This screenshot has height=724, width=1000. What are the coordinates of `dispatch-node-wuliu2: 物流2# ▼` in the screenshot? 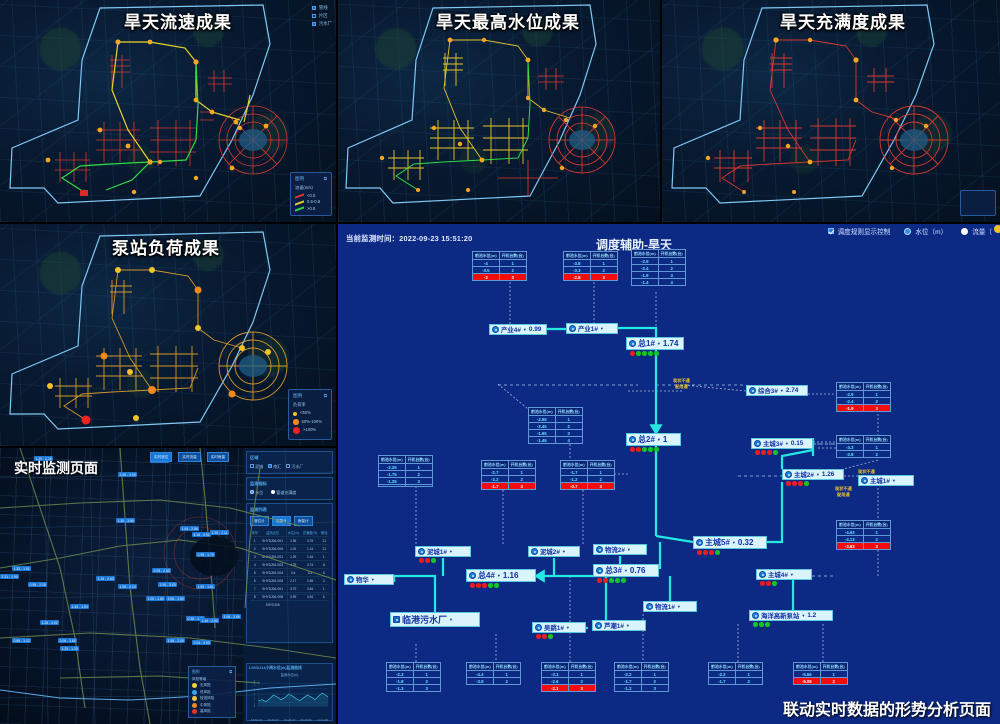 It's located at (620, 549).